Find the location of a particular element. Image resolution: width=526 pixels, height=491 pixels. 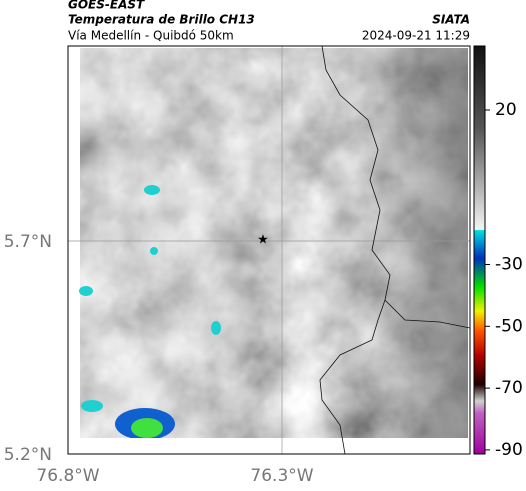

colorbar-label: -50 is located at coordinates (509, 326).